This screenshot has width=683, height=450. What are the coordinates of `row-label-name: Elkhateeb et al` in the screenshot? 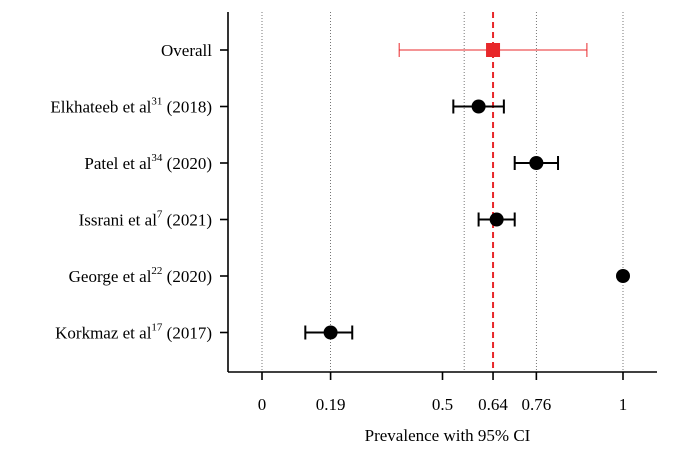 It's located at (100, 107).